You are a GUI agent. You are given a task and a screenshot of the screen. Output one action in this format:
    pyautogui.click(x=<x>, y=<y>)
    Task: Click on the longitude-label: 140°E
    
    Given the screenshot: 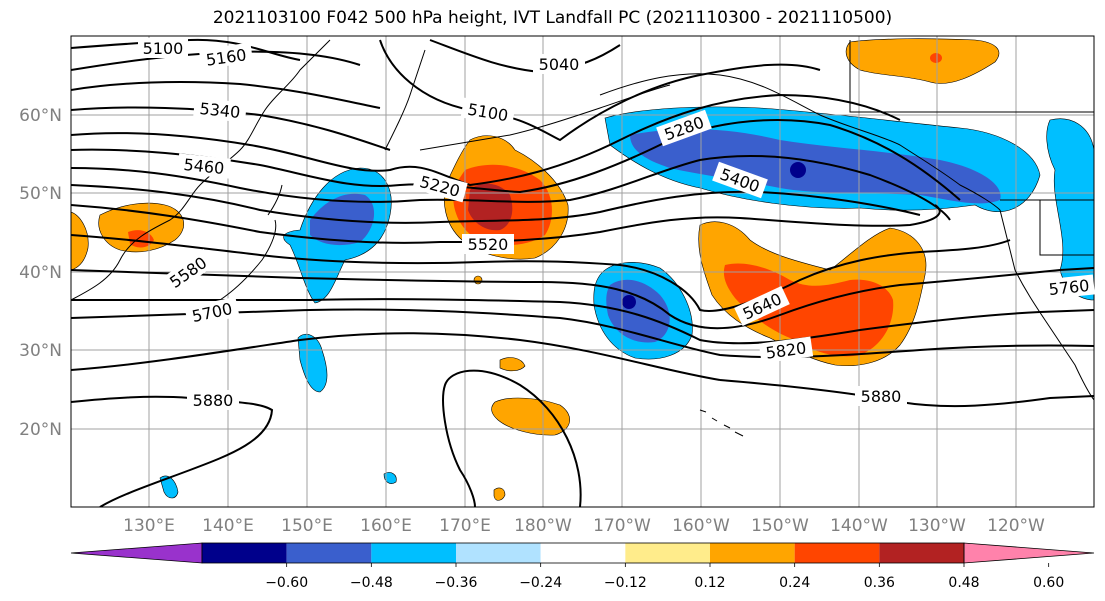 What is the action you would take?
    pyautogui.click(x=228, y=526)
    